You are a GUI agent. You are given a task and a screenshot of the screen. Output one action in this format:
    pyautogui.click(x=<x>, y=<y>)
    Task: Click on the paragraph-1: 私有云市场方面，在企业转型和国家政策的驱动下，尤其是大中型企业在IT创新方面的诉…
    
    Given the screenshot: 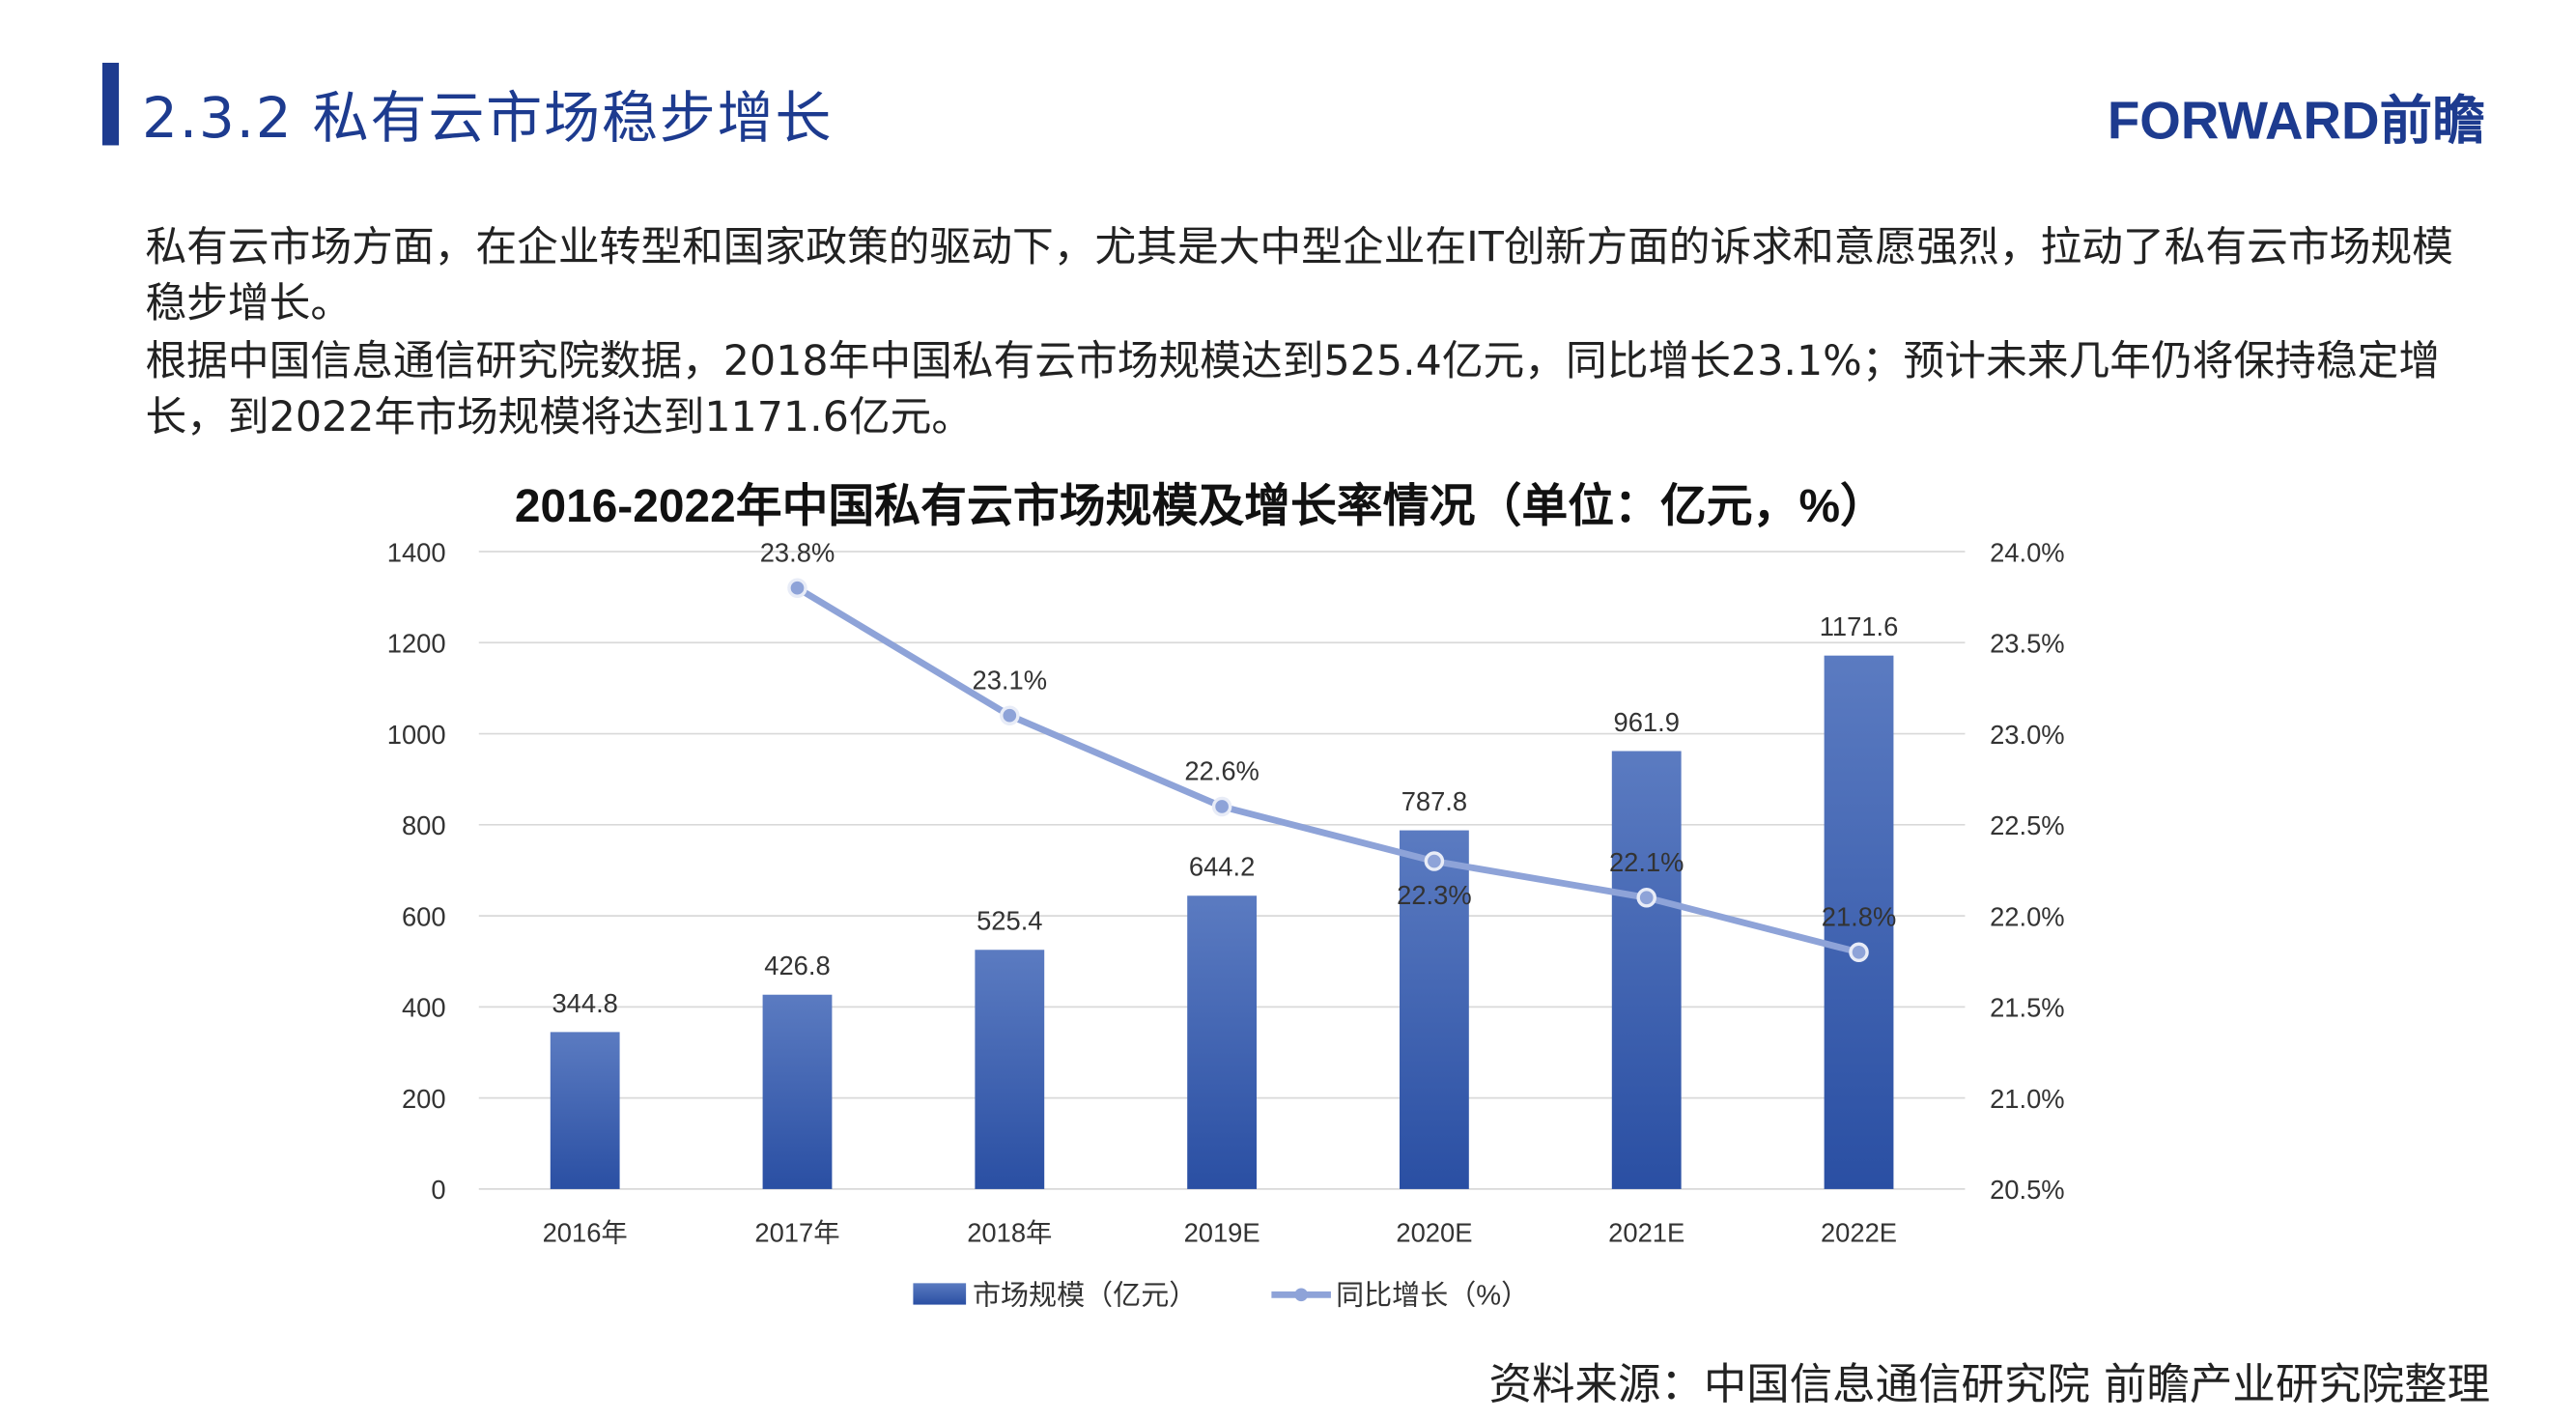 What is the action you would take?
    pyautogui.click(x=1299, y=274)
    